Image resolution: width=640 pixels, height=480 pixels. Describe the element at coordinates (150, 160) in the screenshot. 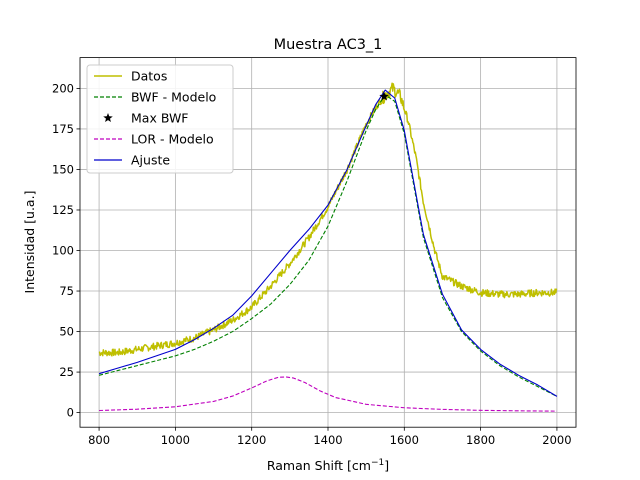

I see `legend-ajuste-label: Ajuste` at that location.